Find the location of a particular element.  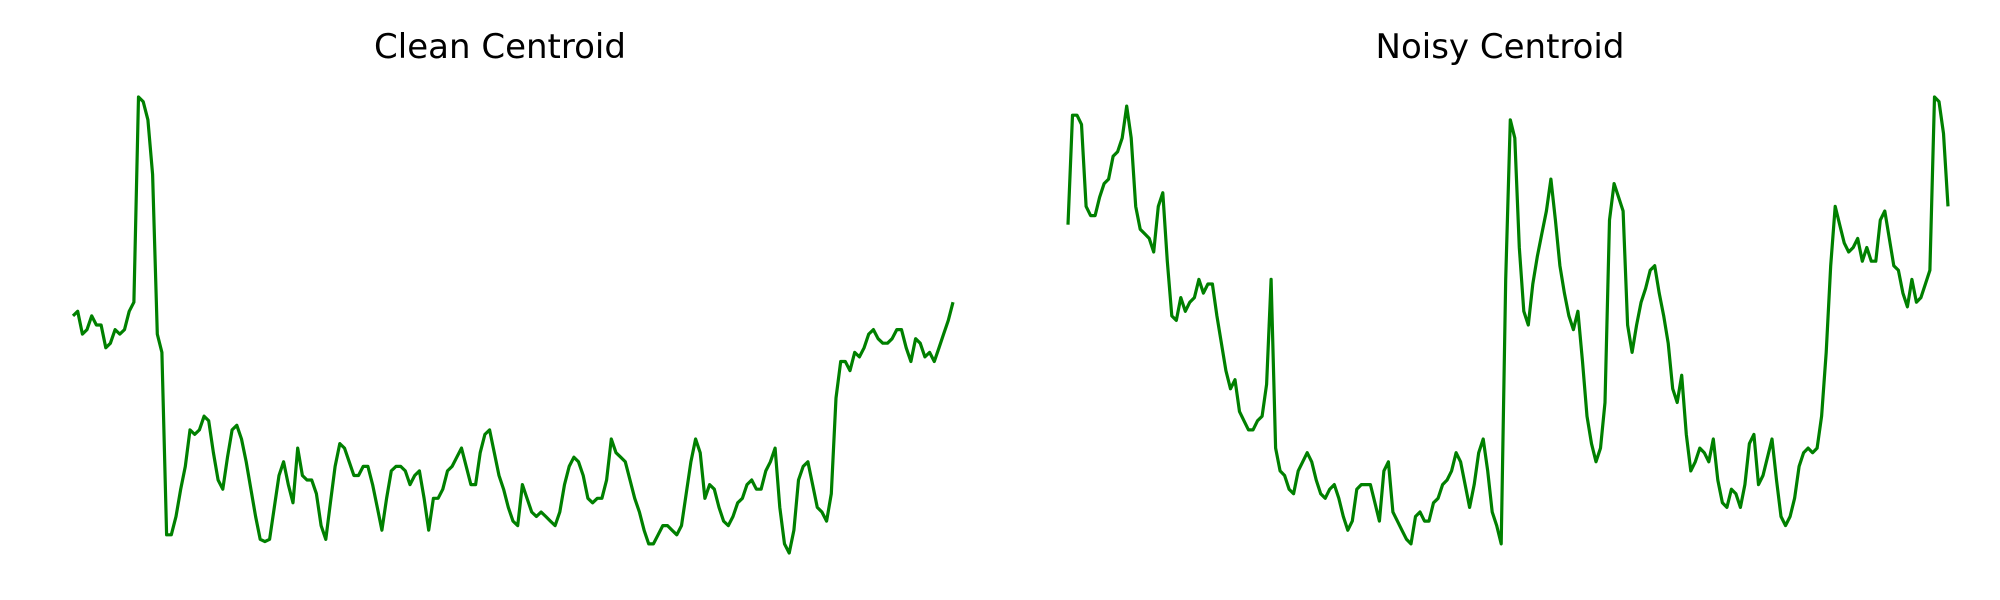

chart-title: Noisy Centroid is located at coordinates (1500, 47).